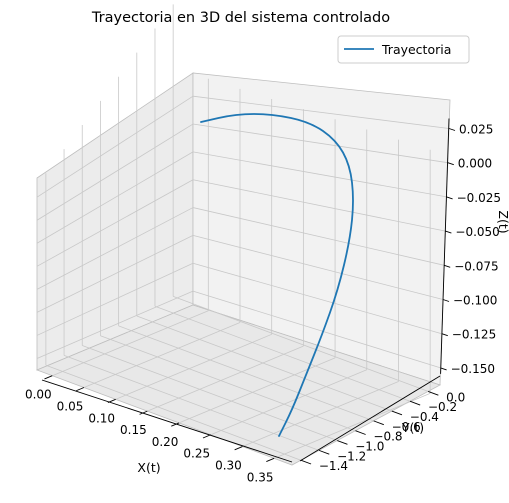 The image size is (509, 503). What do you see at coordinates (475, 301) in the screenshot?
I see `z-tick-label: −0.100` at bounding box center [475, 301].